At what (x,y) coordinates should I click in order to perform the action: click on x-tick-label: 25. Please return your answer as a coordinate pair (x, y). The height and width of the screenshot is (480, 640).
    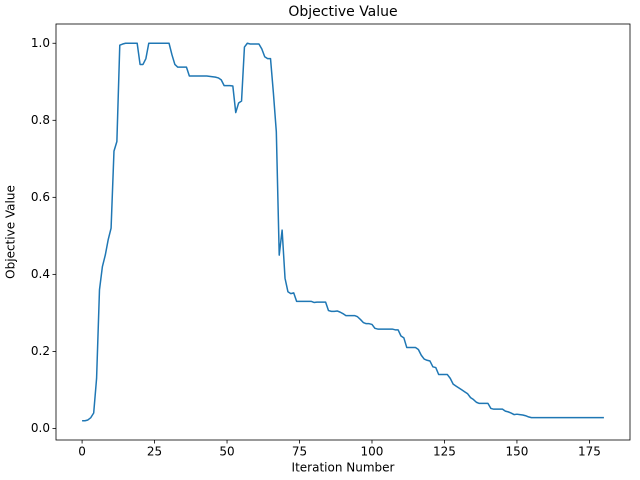
    Looking at the image, I should click on (154, 452).